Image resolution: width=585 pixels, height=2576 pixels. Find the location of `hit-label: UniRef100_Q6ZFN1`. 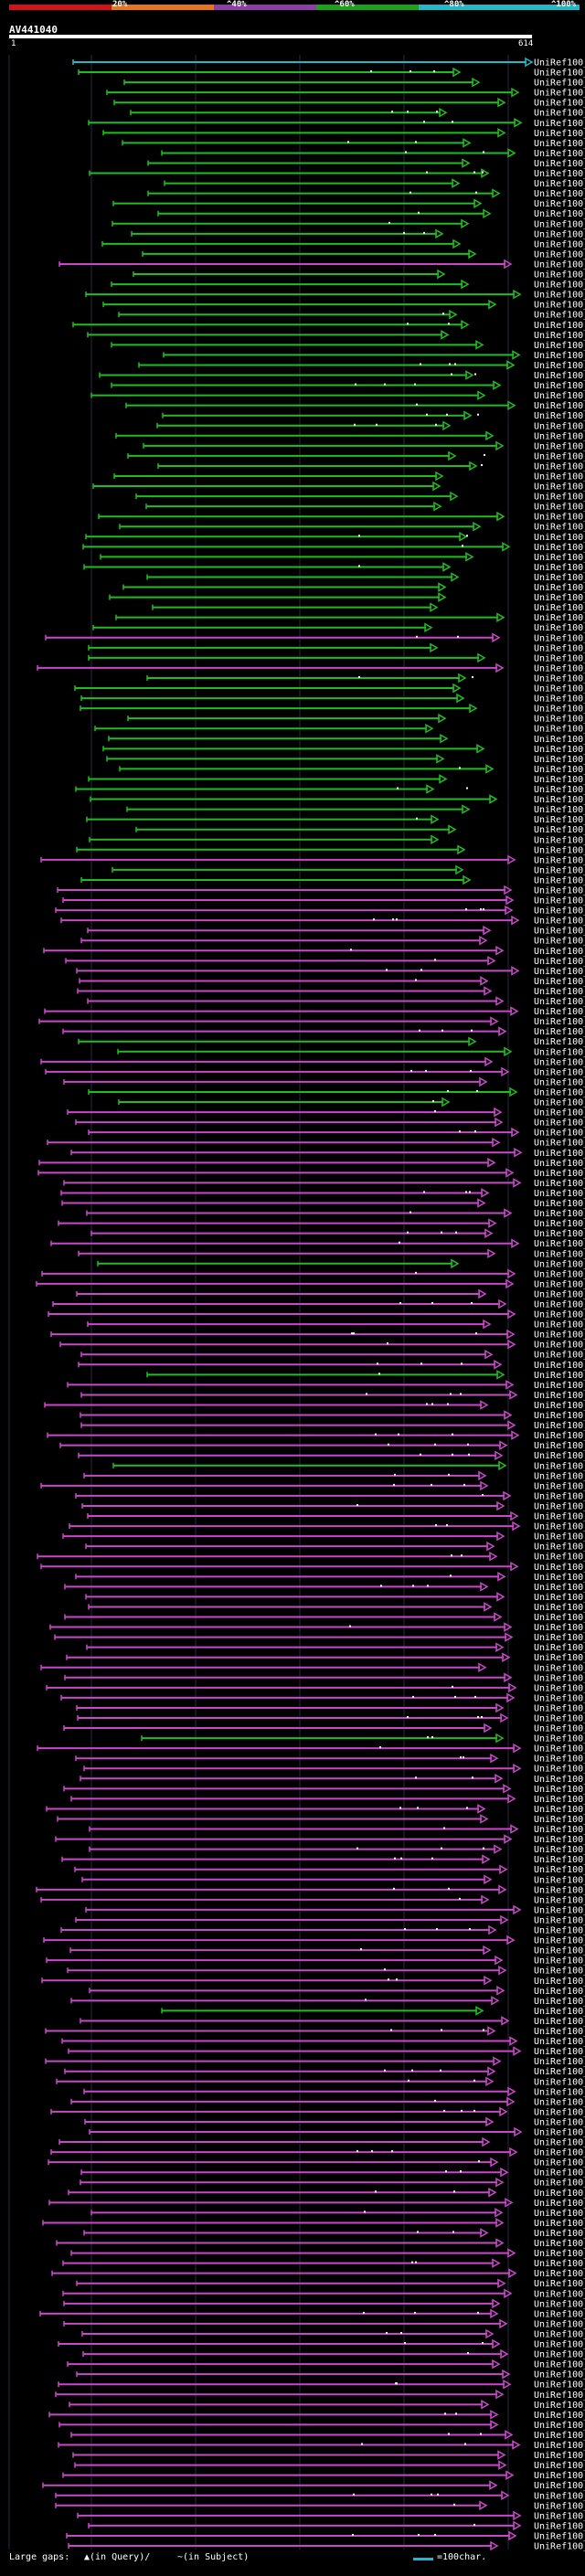

hit-label: UniRef100_Q6ZFN1 is located at coordinates (560, 1144).